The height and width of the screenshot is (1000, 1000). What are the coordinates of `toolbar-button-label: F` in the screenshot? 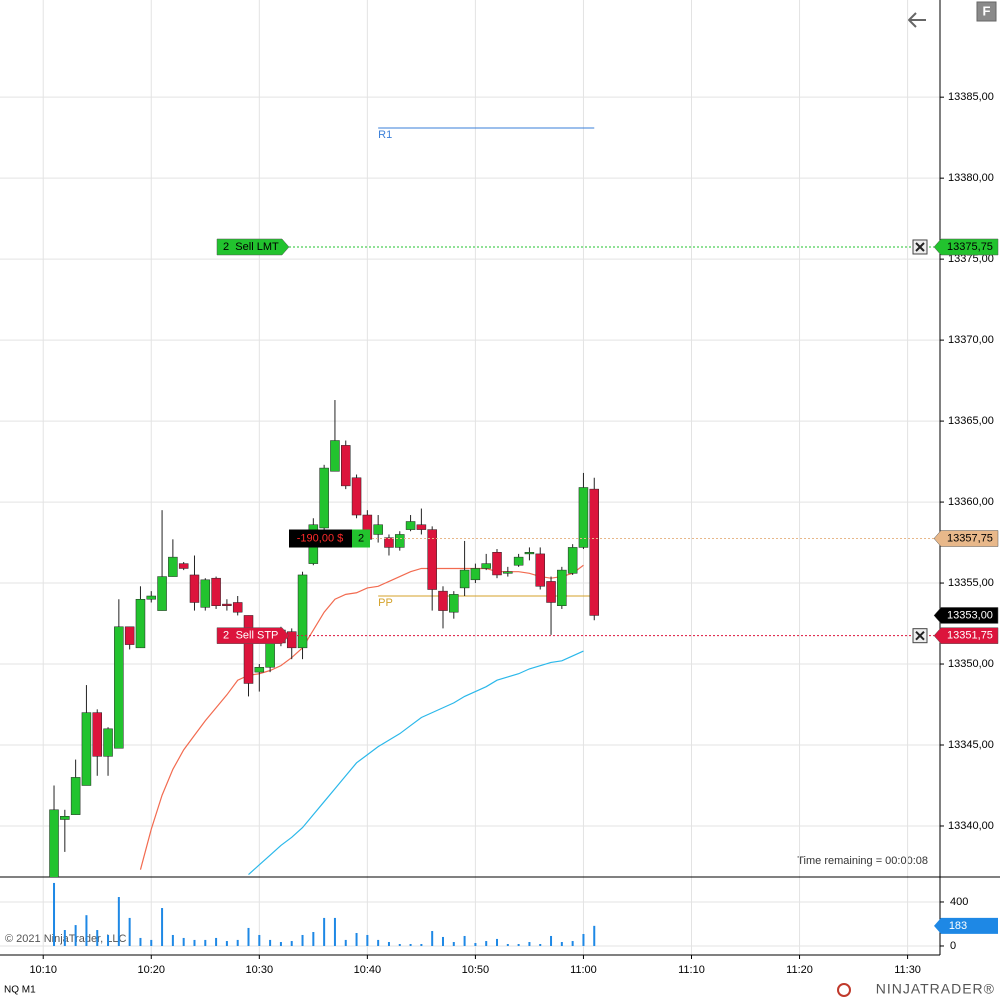 It's located at (987, 10).